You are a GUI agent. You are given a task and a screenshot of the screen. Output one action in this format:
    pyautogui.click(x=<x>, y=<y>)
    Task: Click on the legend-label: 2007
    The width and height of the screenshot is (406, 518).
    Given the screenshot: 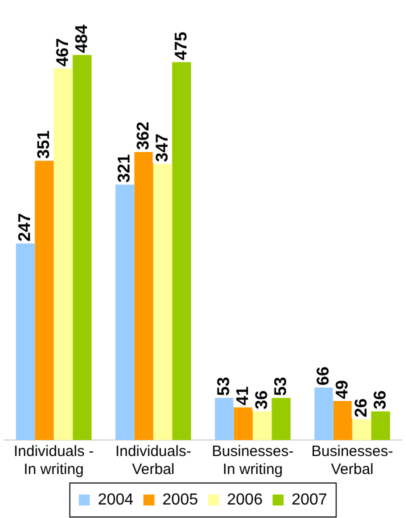 What is the action you would take?
    pyautogui.click(x=310, y=499)
    